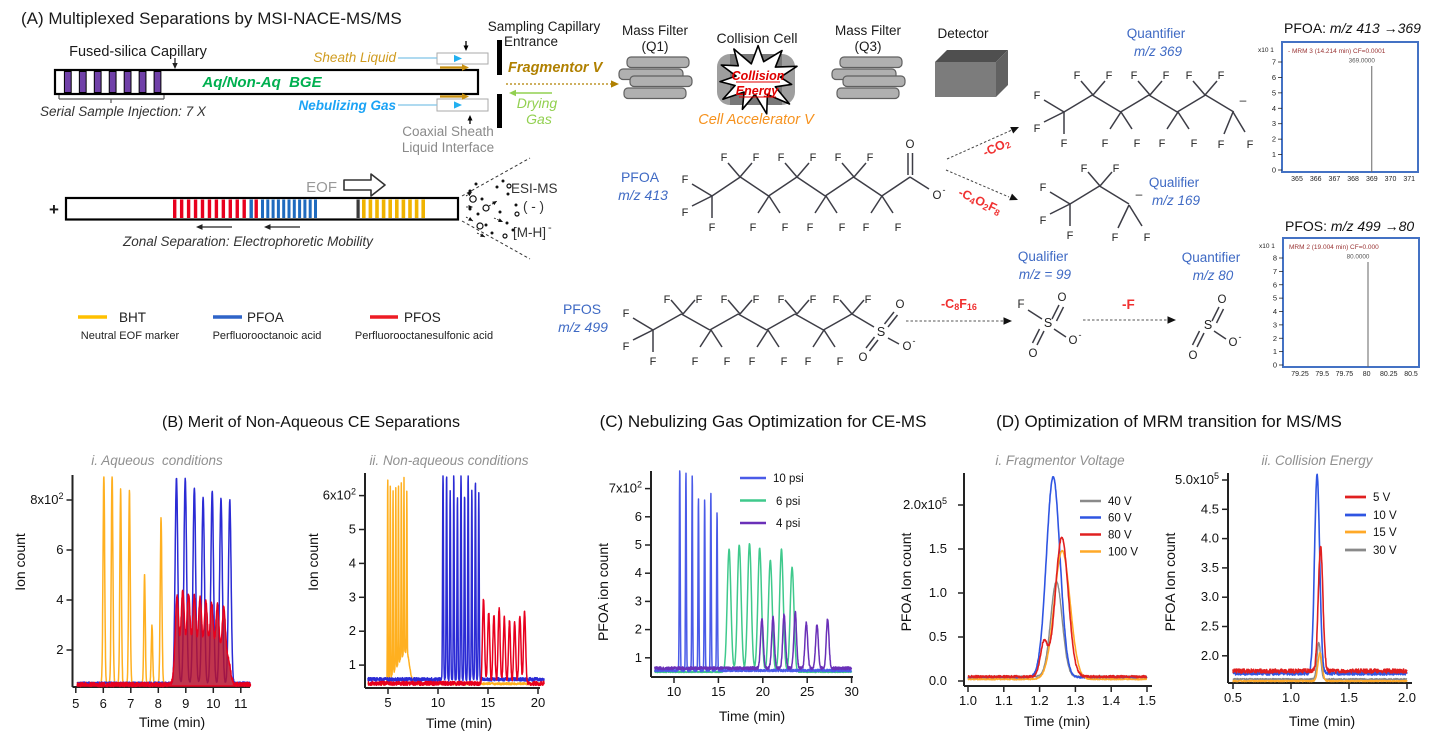 Image resolution: width=1434 pixels, height=744 pixels. I want to click on svg-text: 3.0, so click(1210, 596).